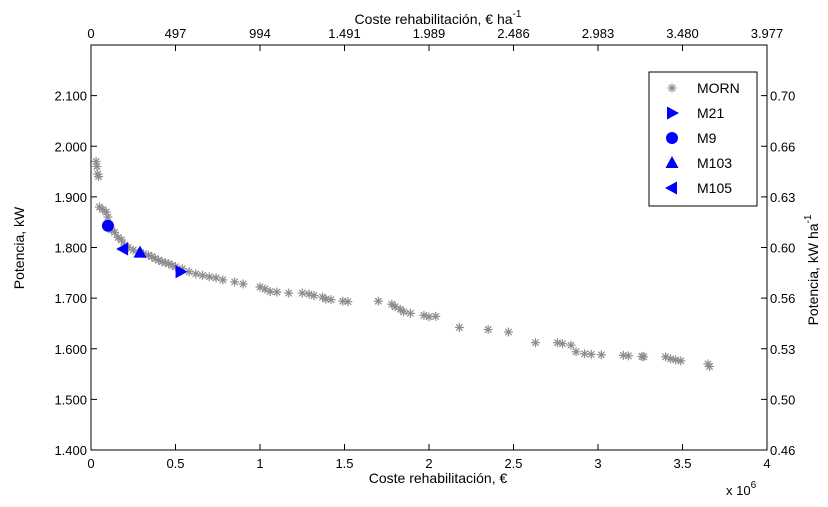 This screenshot has height=507, width=828. I want to click on legend-marker-m9, so click(672, 138).